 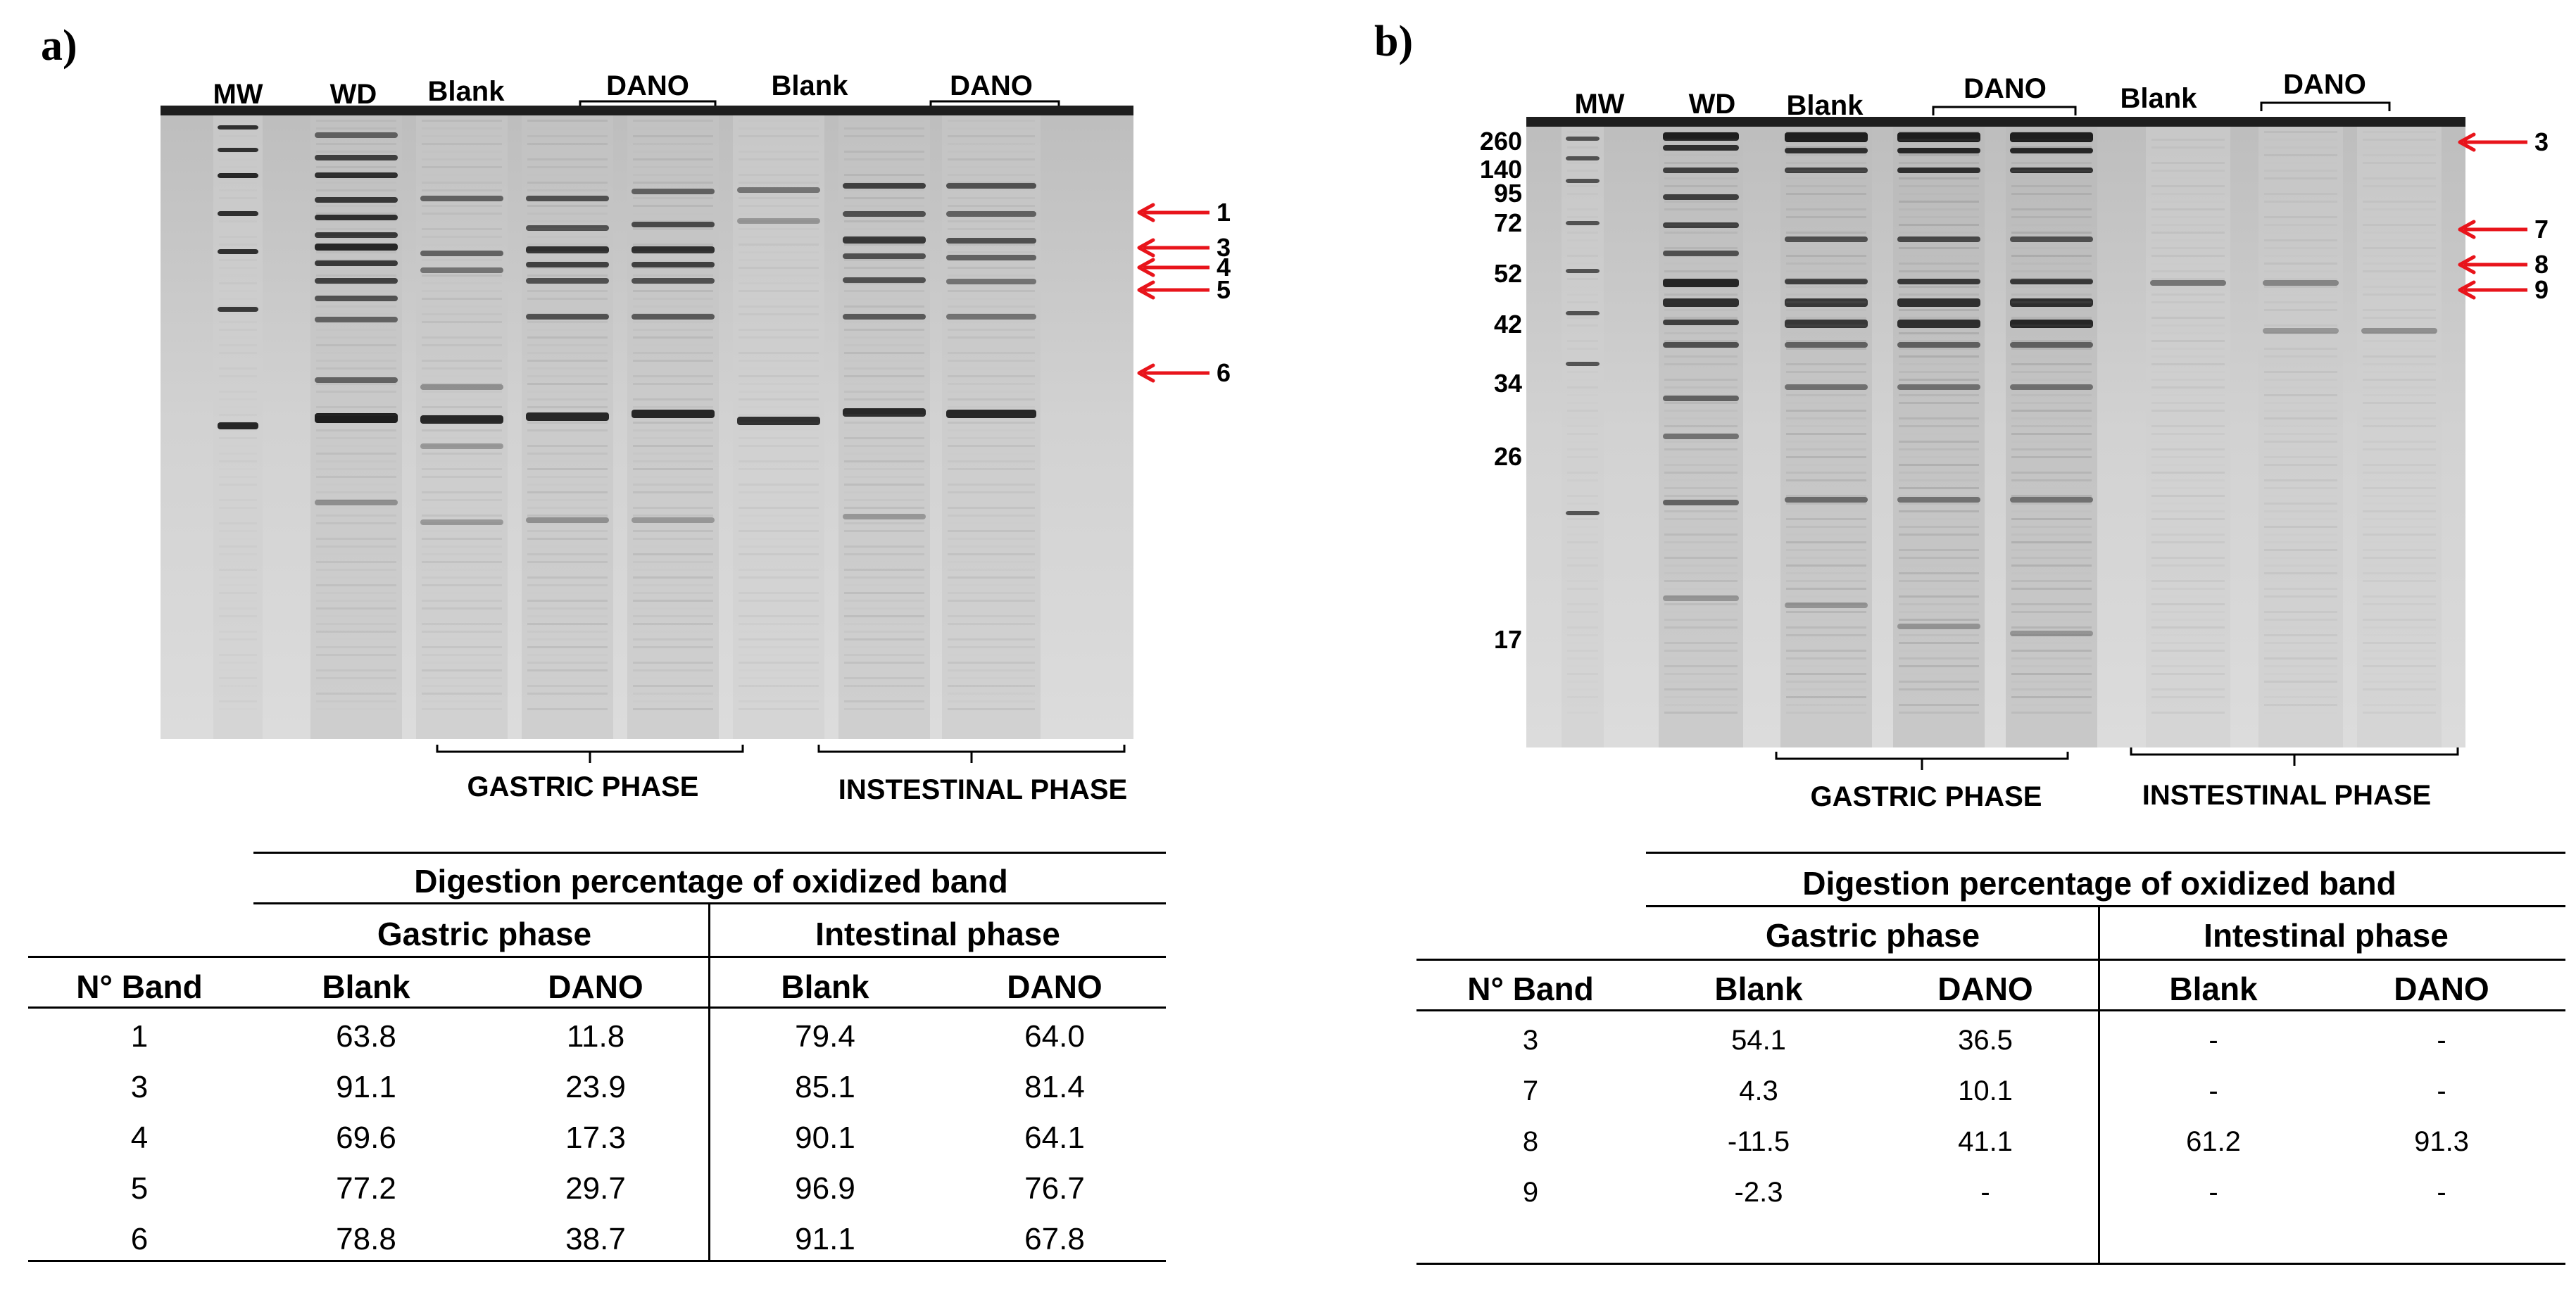 What do you see at coordinates (59, 46) in the screenshot?
I see `panel-a-letter: a)` at bounding box center [59, 46].